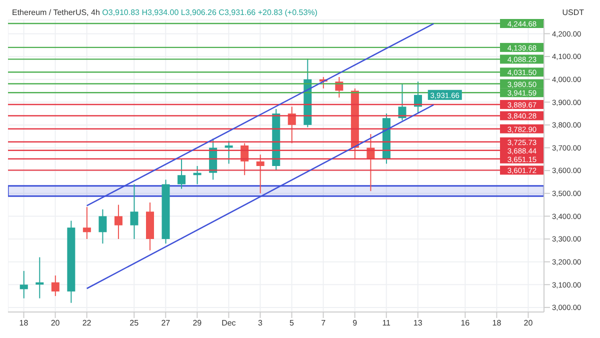  I want to click on chart-title: Ethereum / TetherUS, 4h, so click(56, 12).